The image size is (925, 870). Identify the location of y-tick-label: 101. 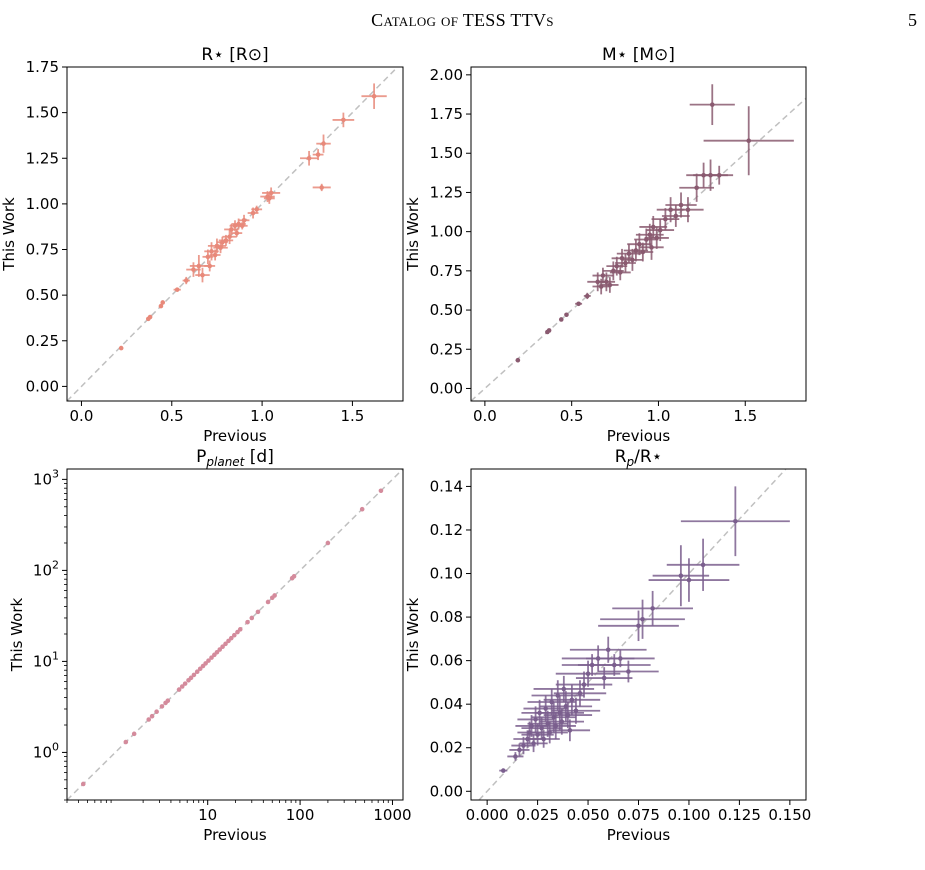
(46, 659).